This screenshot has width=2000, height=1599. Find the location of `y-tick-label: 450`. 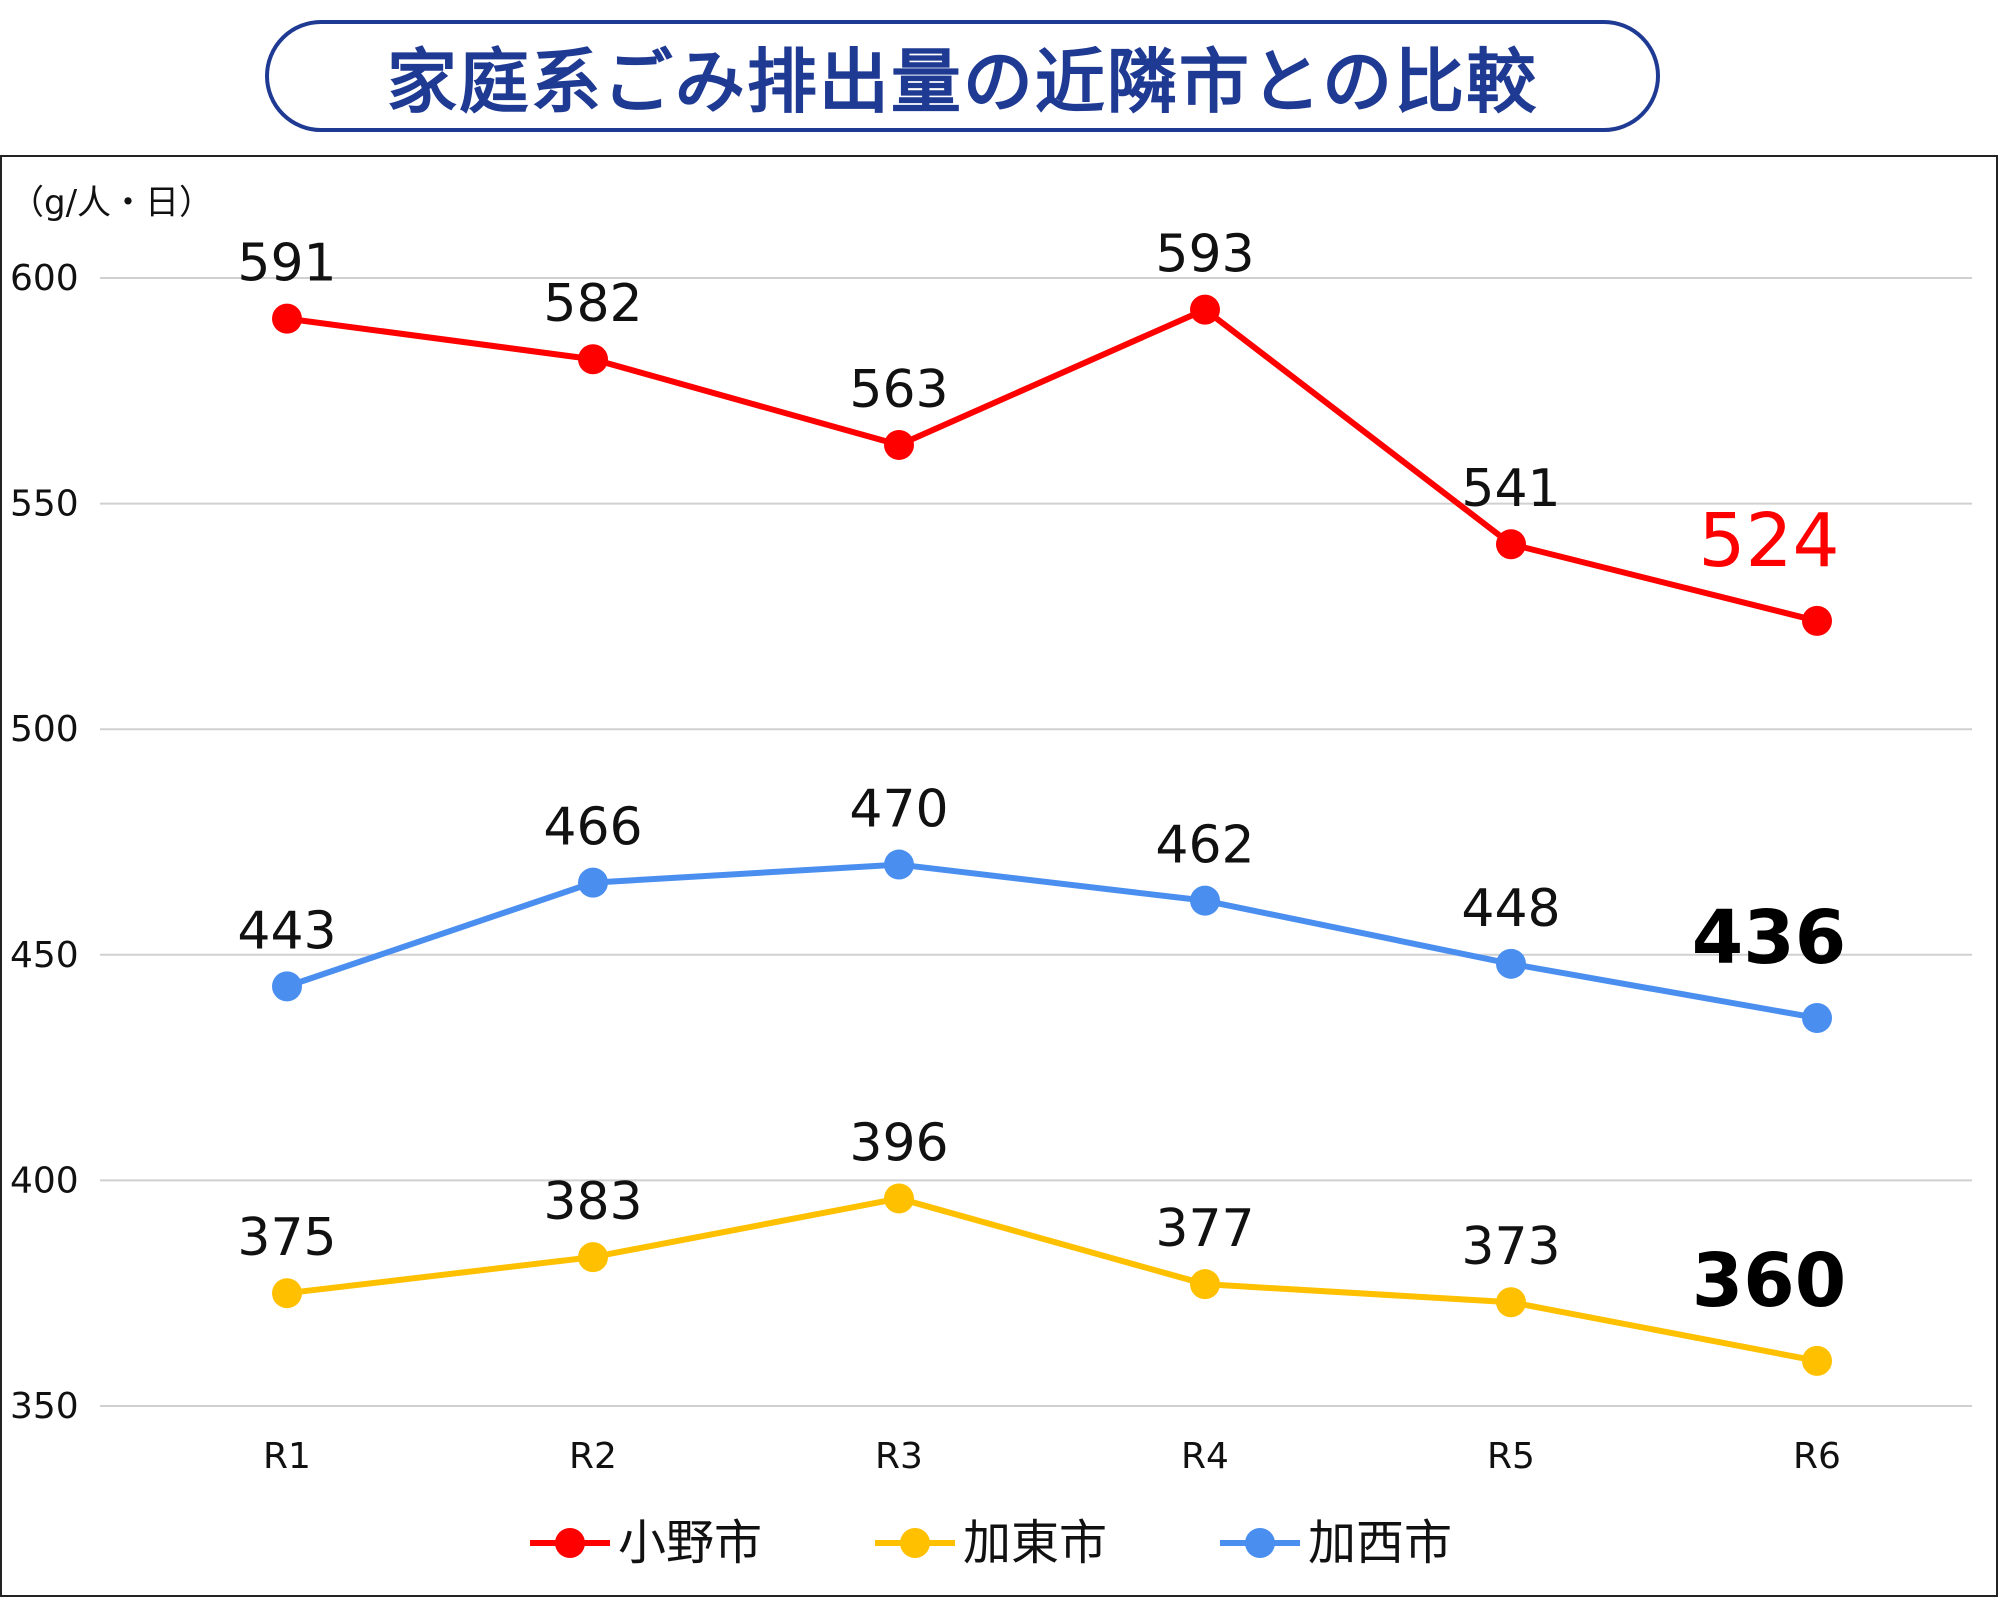

y-tick-label: 450 is located at coordinates (44, 955).